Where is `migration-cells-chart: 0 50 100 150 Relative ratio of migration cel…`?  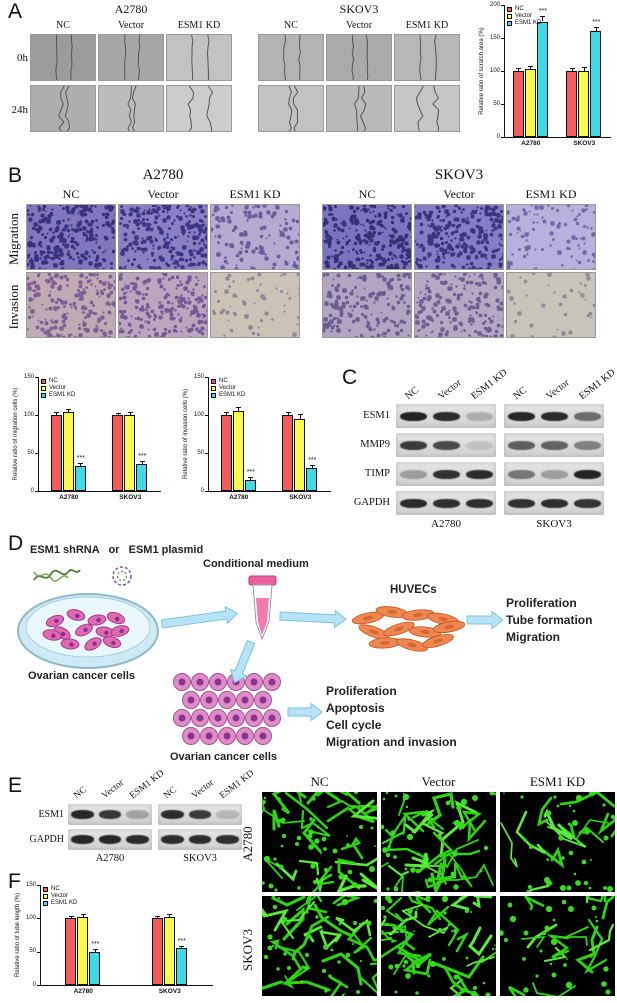
migration-cells-chart: 0 50 100 150 Relative ratio of migration cel… is located at coordinates (88, 440).